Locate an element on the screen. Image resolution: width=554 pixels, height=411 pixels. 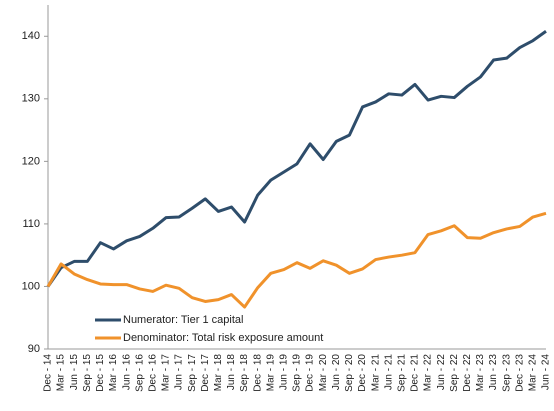
x-tick-label: Jun - 18 is located at coordinates (231, 372).